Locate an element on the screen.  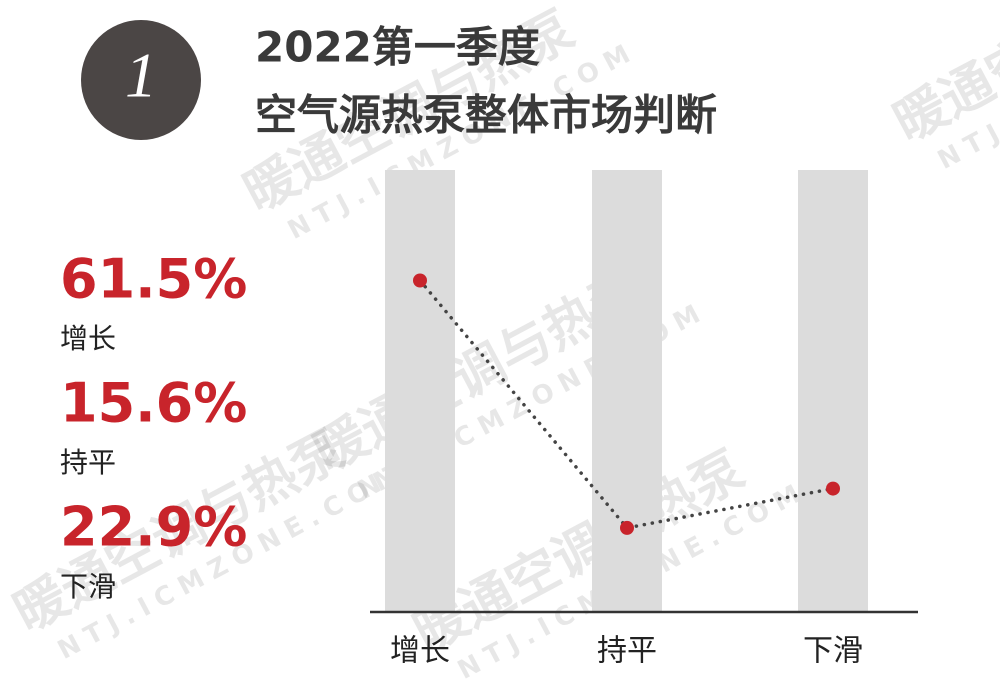
value-category: 增长 is located at coordinates (88, 338).